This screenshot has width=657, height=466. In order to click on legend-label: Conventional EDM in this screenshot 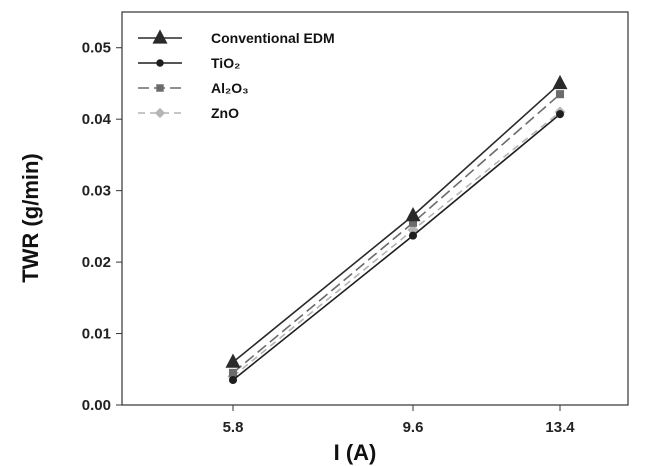, I will do `click(273, 38)`.